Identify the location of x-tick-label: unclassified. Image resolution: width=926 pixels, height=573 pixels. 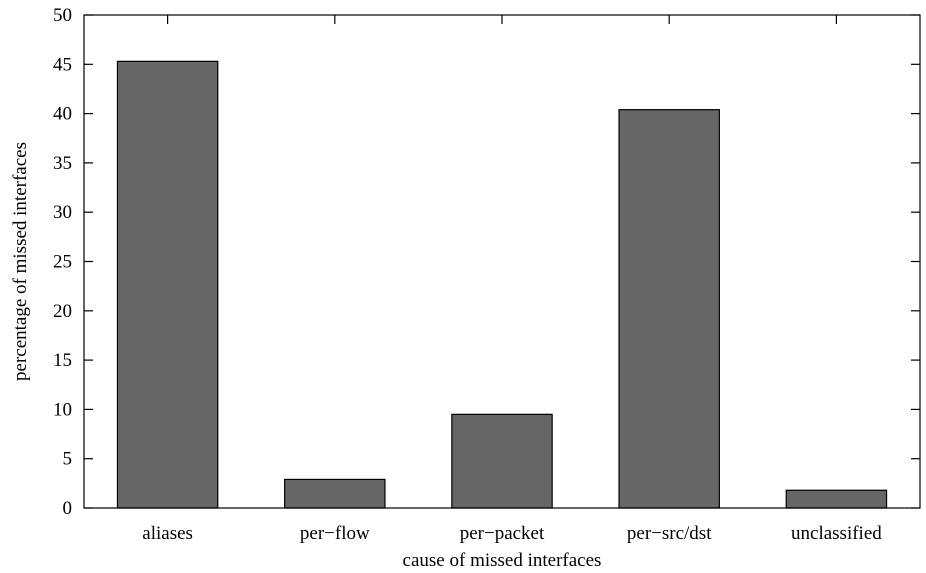
(836, 533).